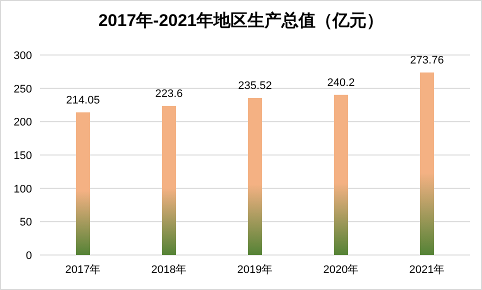 This screenshot has height=290, width=482. Describe the element at coordinates (255, 270) in the screenshot. I see `x-tick-label: 2019年` at that location.